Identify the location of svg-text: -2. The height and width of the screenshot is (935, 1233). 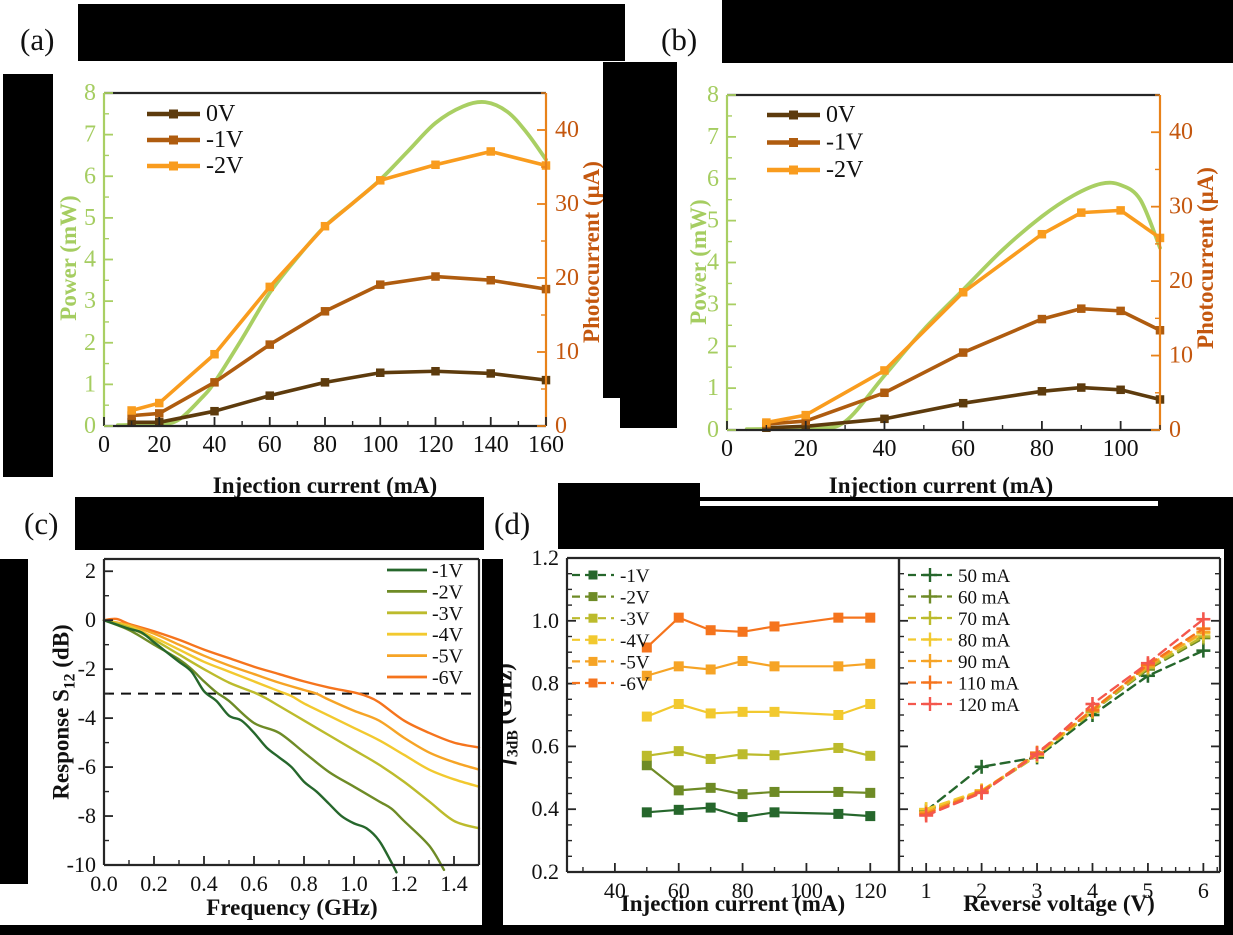
(87, 668).